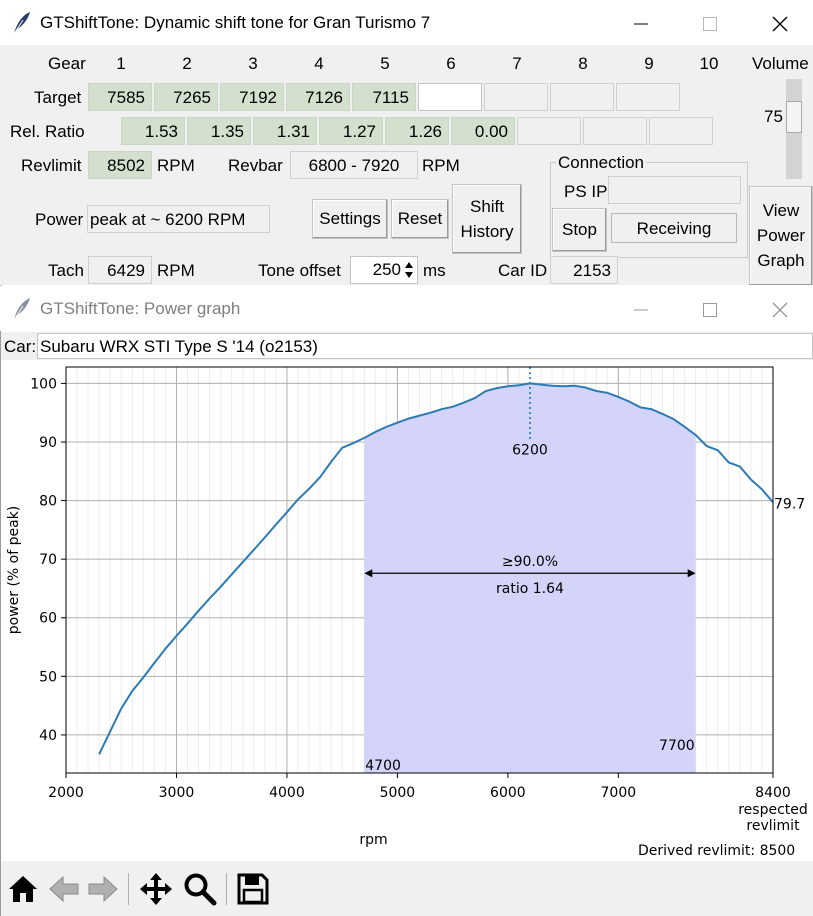  I want to click on rel-ratio-field: 1.27, so click(351, 131).